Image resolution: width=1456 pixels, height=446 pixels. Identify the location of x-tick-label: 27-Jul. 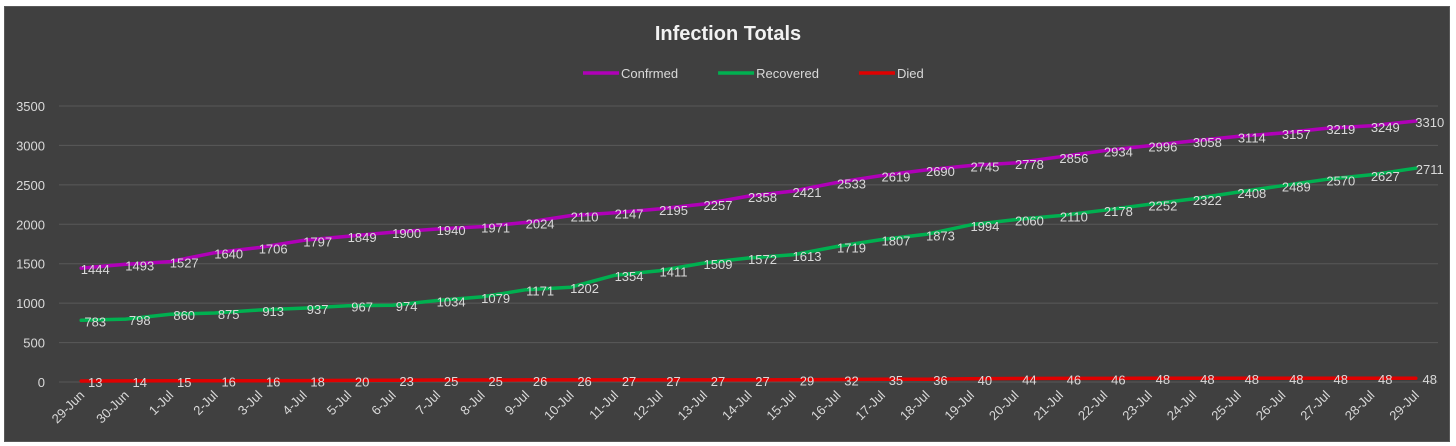
(1315, 405).